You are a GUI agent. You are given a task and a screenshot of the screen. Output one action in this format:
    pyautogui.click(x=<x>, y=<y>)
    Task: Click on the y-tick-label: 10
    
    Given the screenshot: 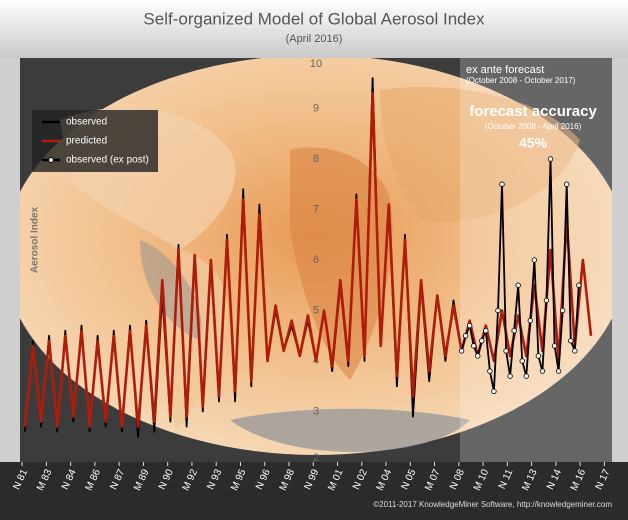 What is the action you would take?
    pyautogui.click(x=316, y=64)
    